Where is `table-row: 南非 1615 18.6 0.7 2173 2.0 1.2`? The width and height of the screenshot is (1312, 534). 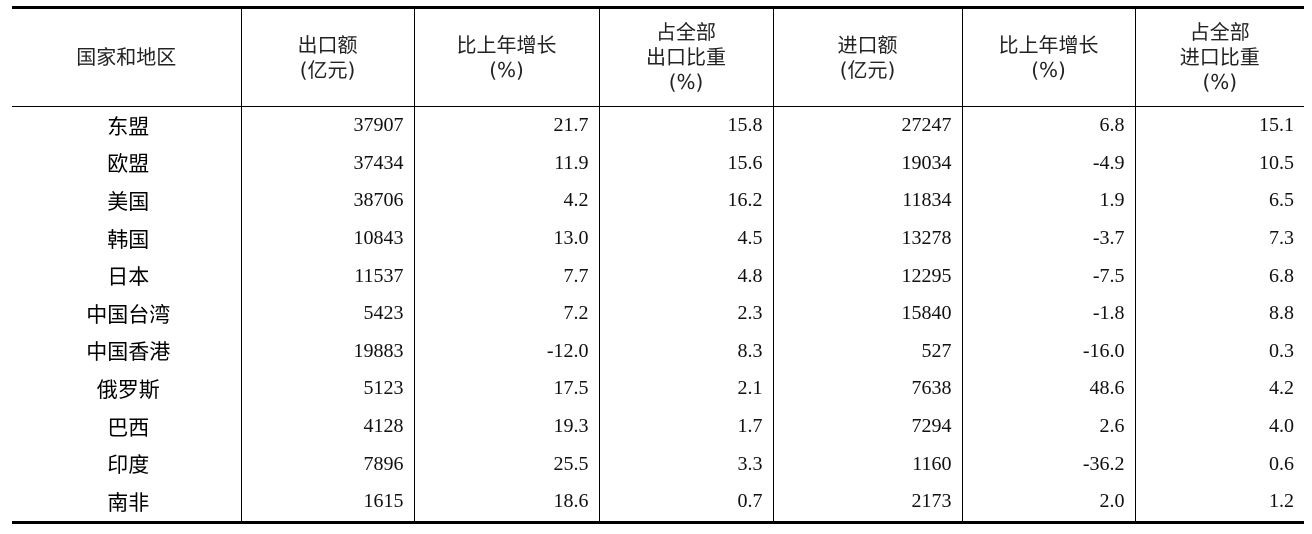 table-row: 南非 1615 18.6 0.7 2173 2.0 1.2 is located at coordinates (658, 502).